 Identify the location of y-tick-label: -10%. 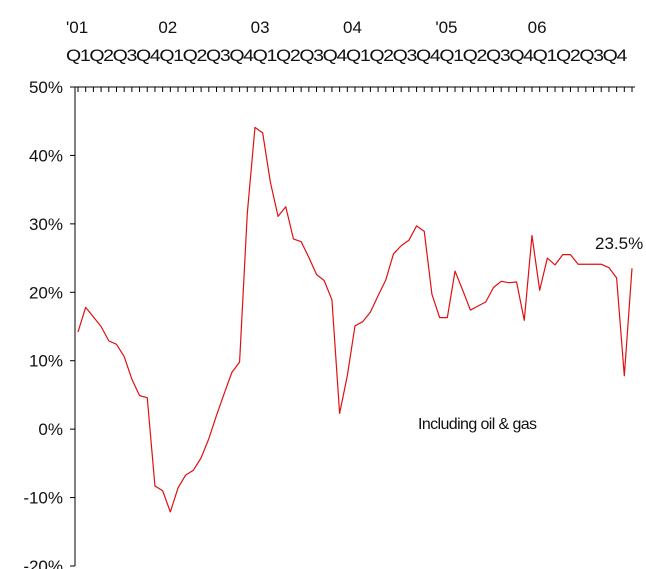
(43, 498).